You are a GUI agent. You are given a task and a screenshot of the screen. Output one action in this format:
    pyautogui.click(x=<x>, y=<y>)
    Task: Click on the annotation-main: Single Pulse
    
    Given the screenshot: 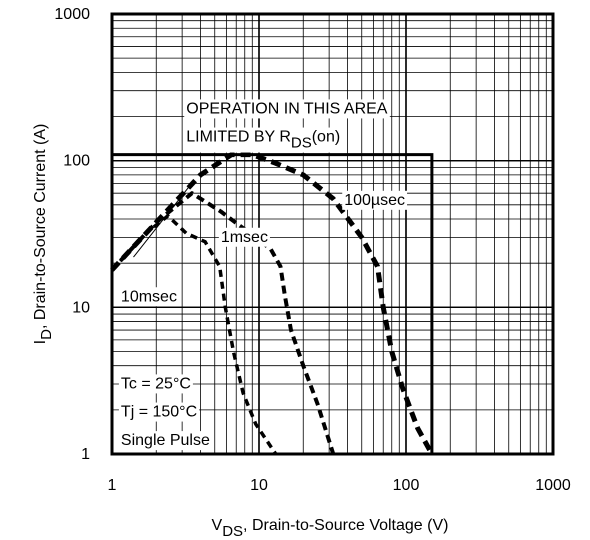 What is the action you would take?
    pyautogui.click(x=165, y=440)
    